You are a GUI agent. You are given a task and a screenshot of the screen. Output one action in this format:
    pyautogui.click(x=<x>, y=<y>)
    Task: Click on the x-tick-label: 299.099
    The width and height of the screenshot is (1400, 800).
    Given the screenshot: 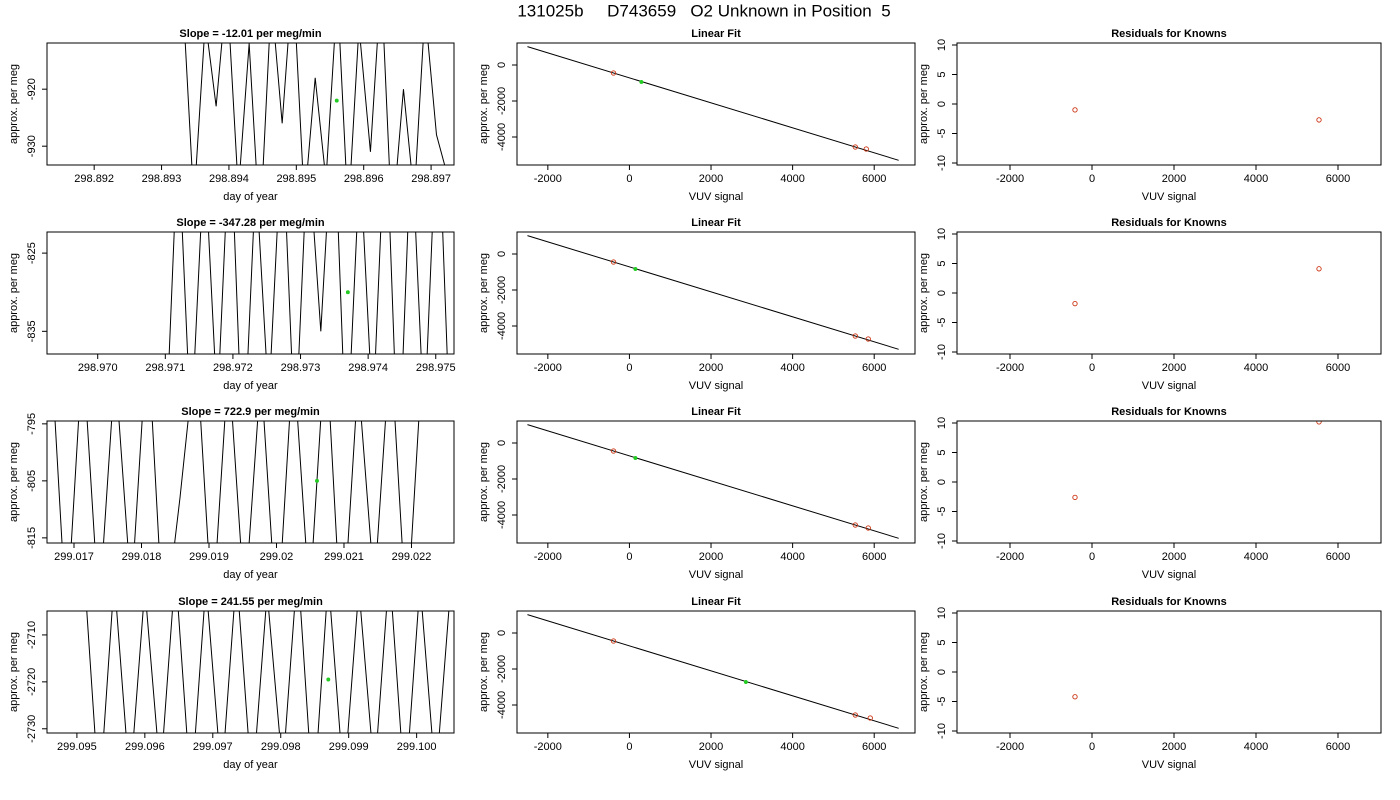 What is the action you would take?
    pyautogui.click(x=349, y=747)
    